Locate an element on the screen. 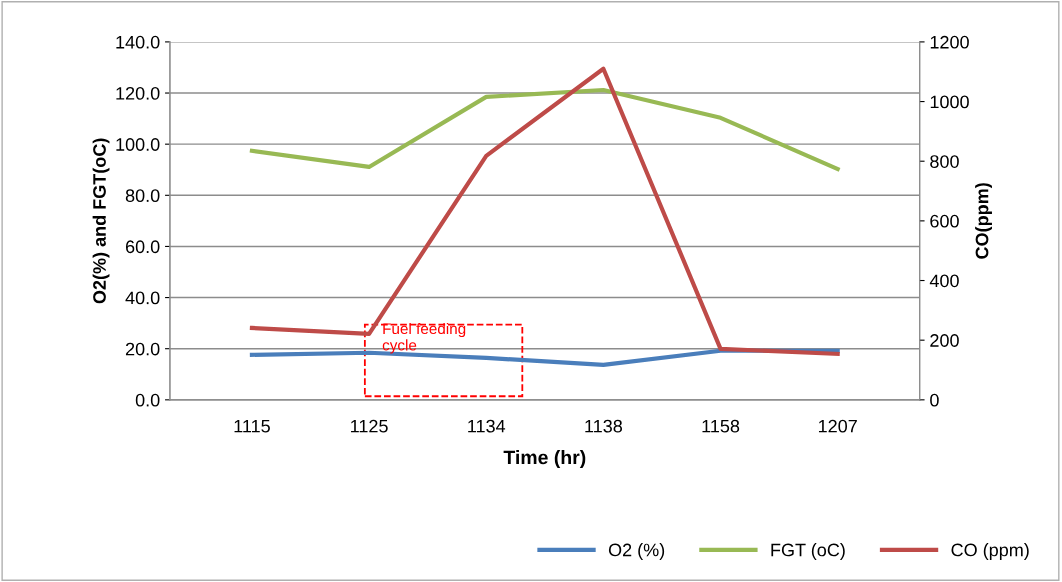 This screenshot has width=1062, height=582. y-axis-title: O2(%) and FGT(oC) is located at coordinates (101, 221).